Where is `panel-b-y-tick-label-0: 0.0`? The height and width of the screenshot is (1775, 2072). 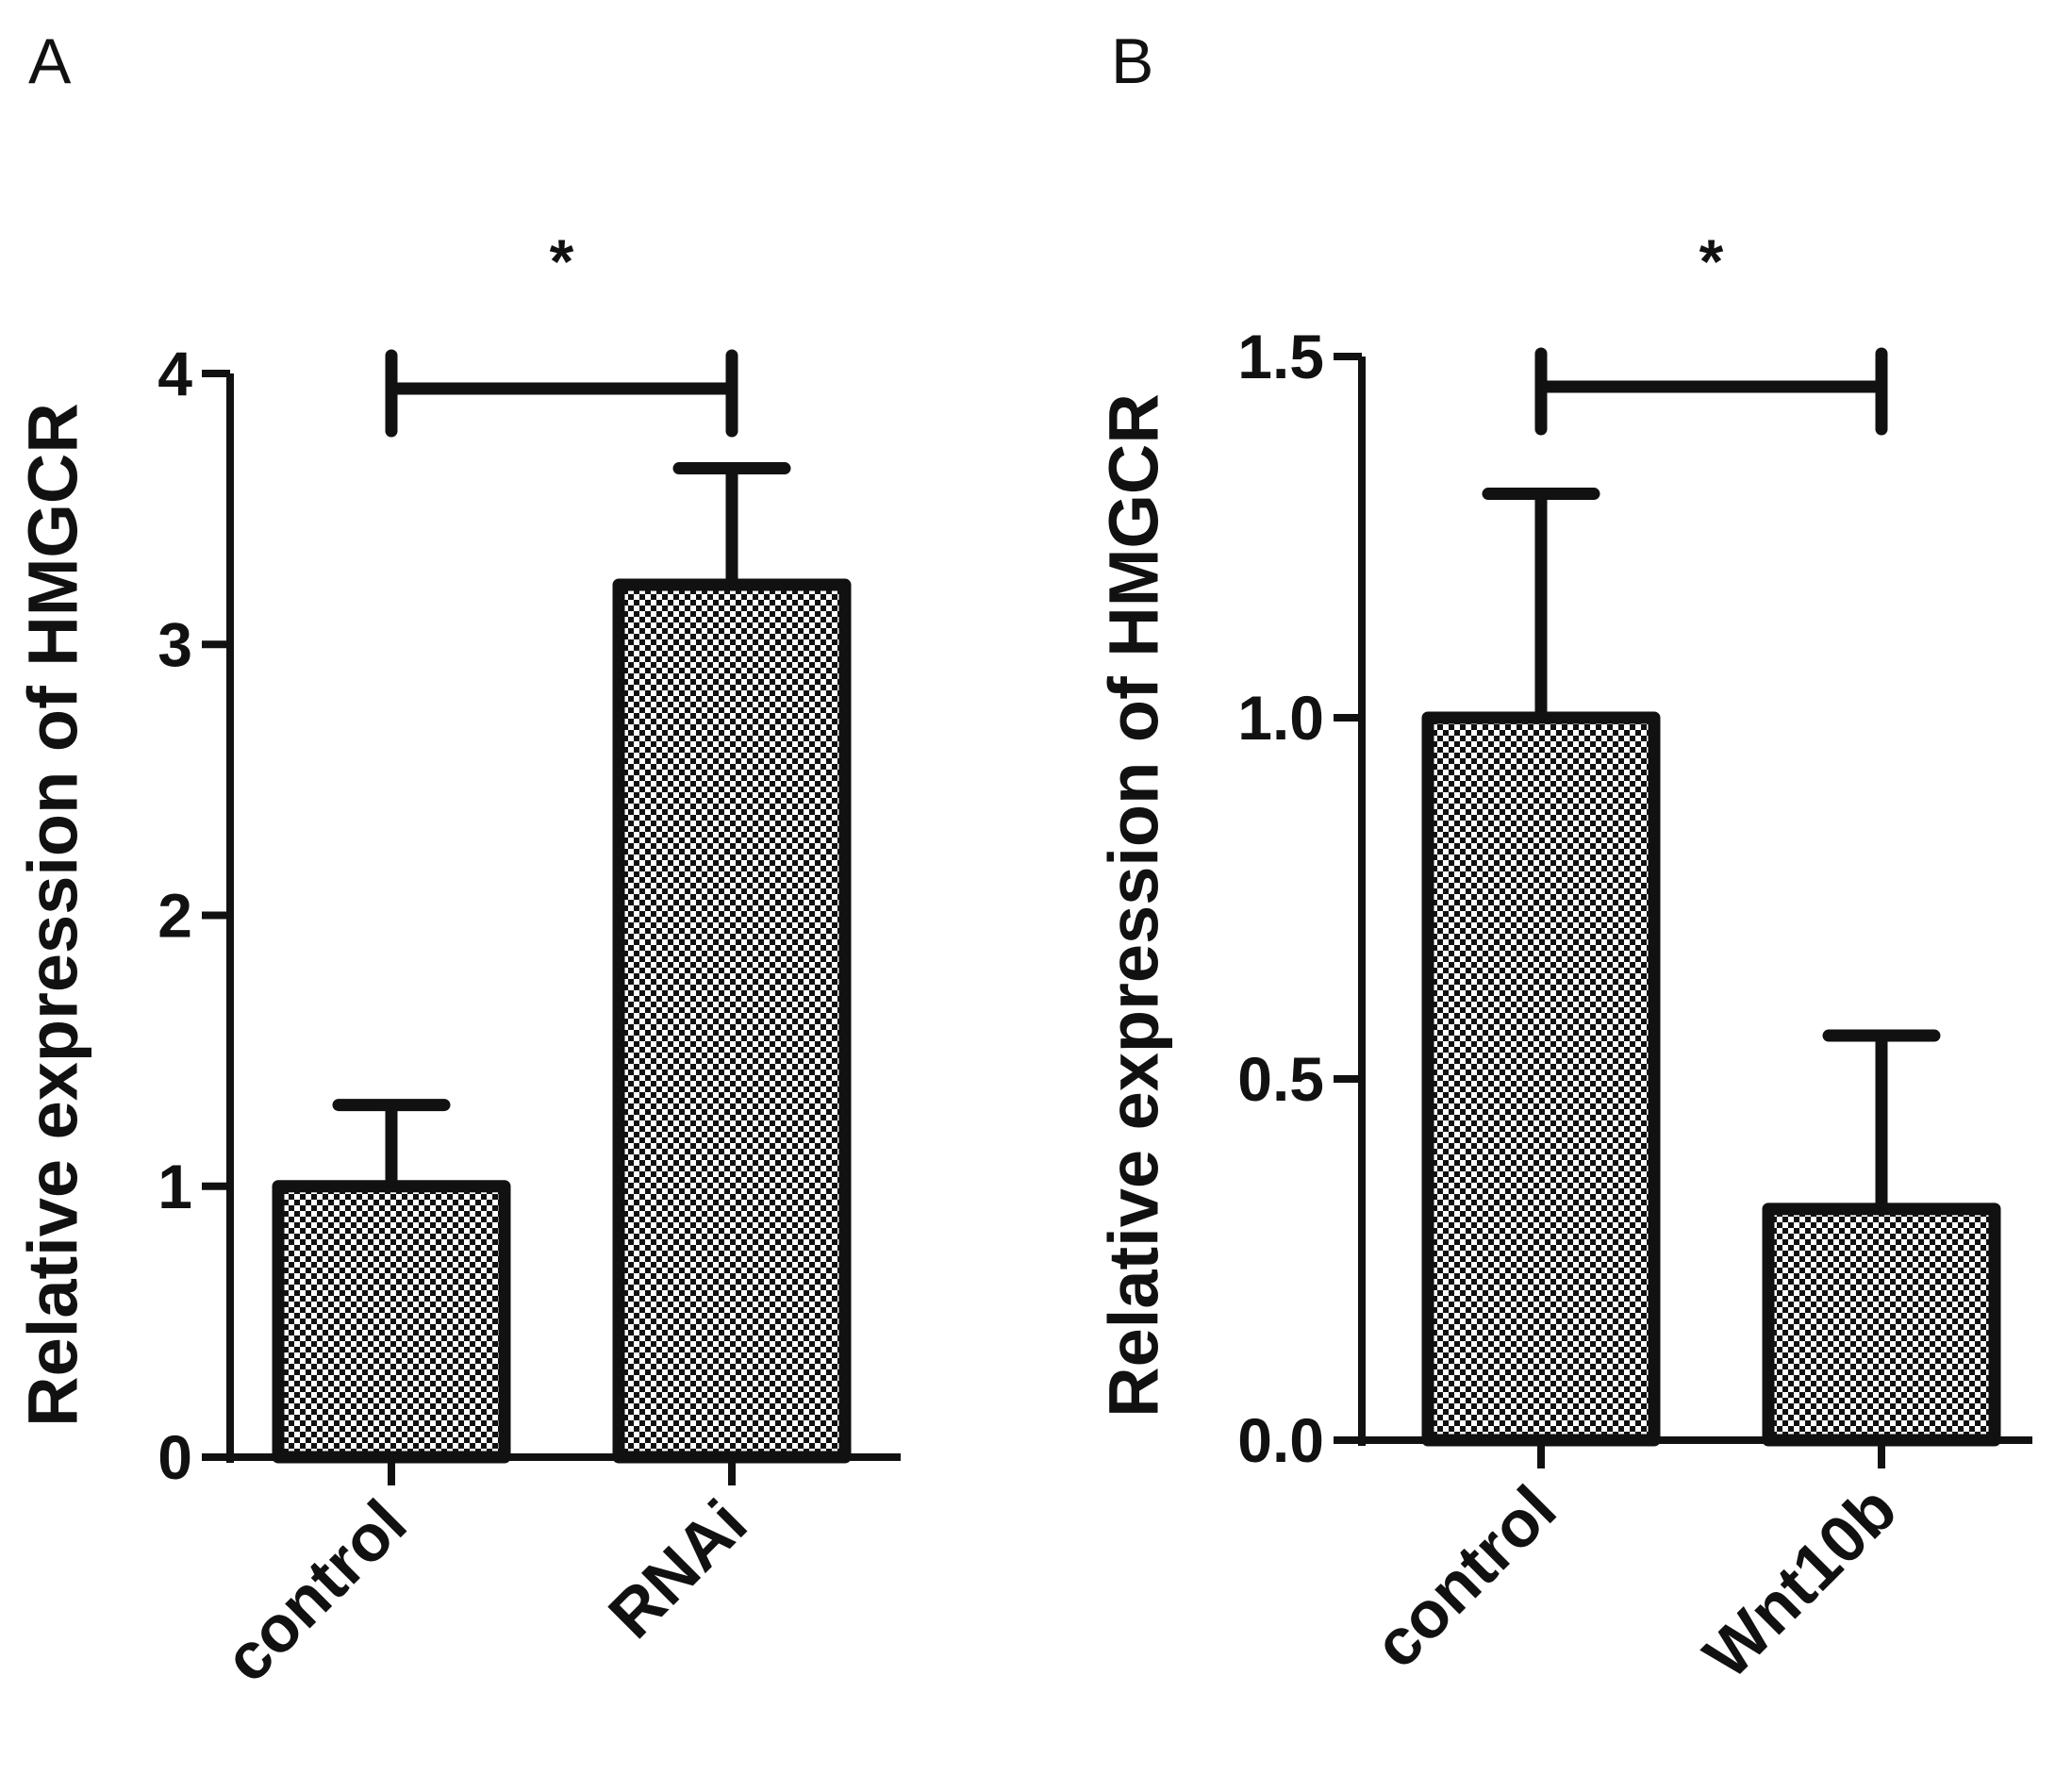
panel-b-y-tick-label-0: 0.0 is located at coordinates (1280, 1440).